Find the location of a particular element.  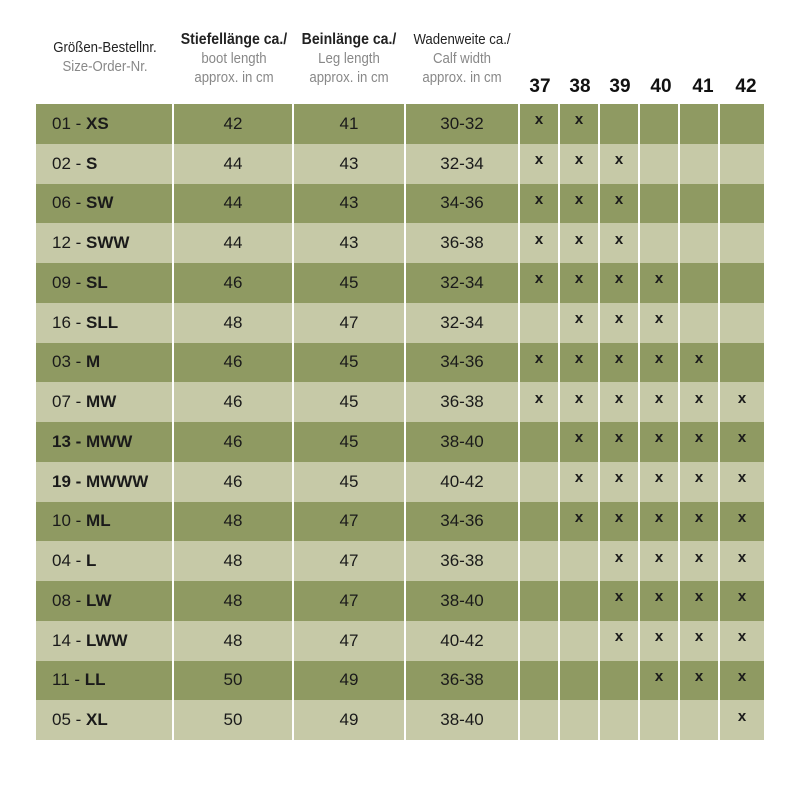

calf-width-cell: 40-42 is located at coordinates (463, 481).